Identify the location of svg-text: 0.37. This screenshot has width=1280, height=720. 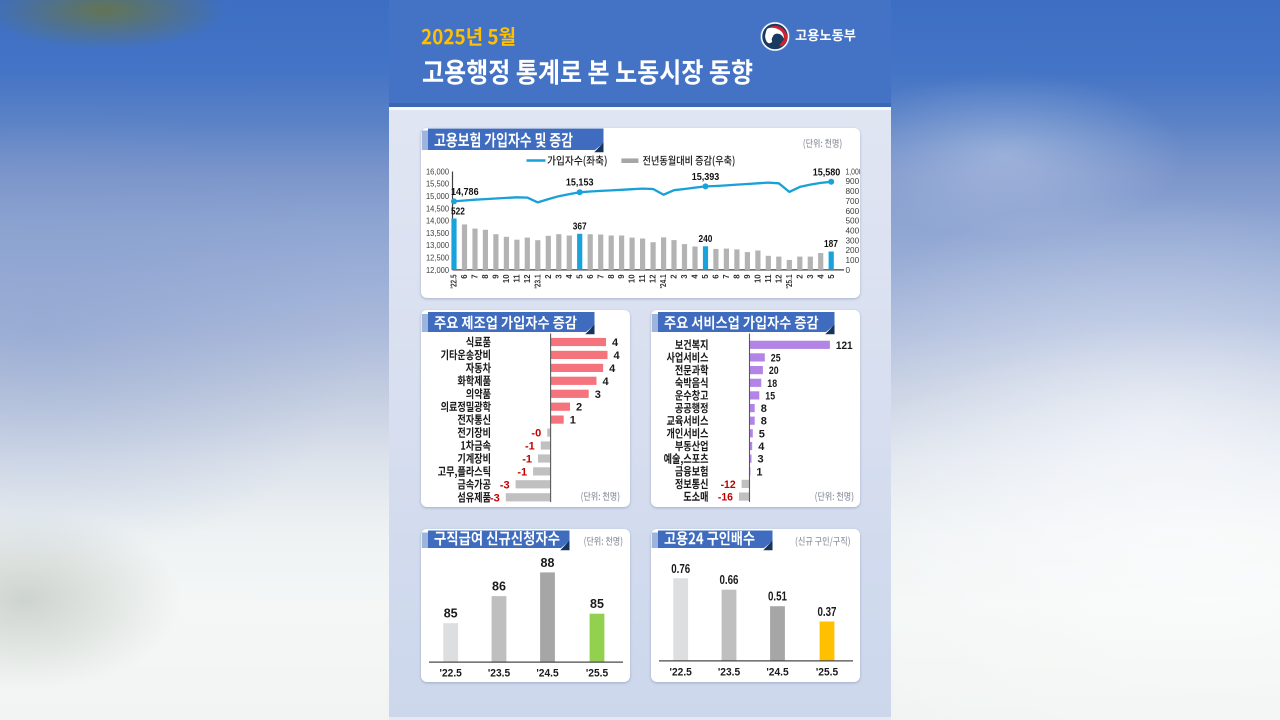
(827, 612).